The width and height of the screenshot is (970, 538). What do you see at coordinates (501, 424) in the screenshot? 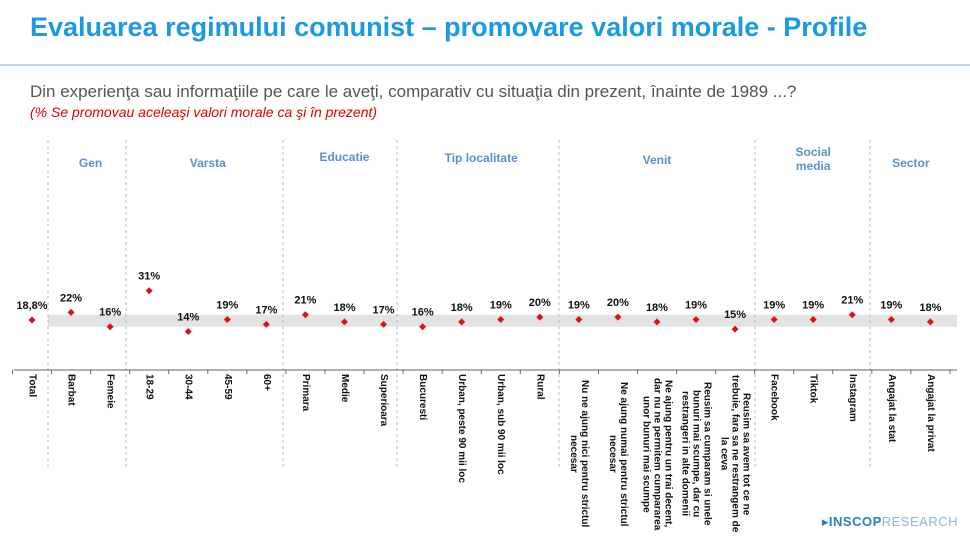
I see `category-label: Urban, sub 90 mii loc` at bounding box center [501, 424].